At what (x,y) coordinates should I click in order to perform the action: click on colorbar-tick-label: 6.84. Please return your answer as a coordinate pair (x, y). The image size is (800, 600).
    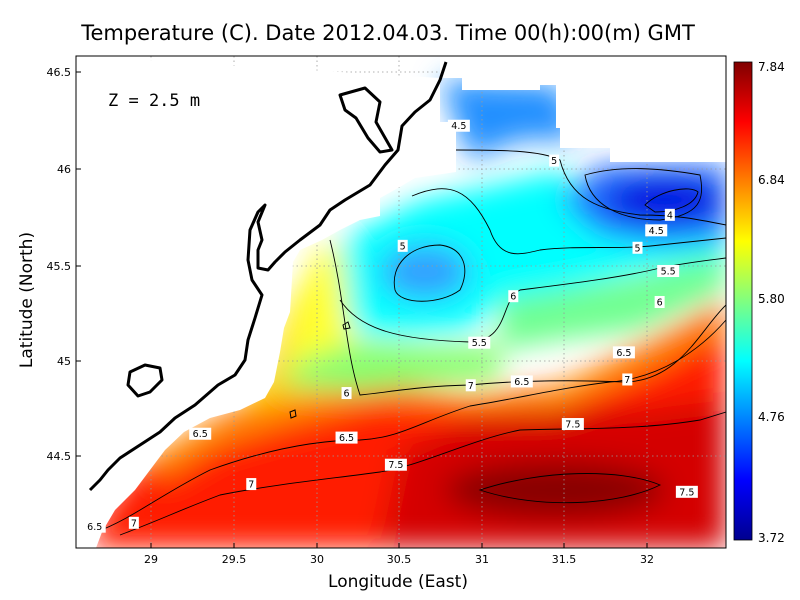
    Looking at the image, I should click on (771, 180).